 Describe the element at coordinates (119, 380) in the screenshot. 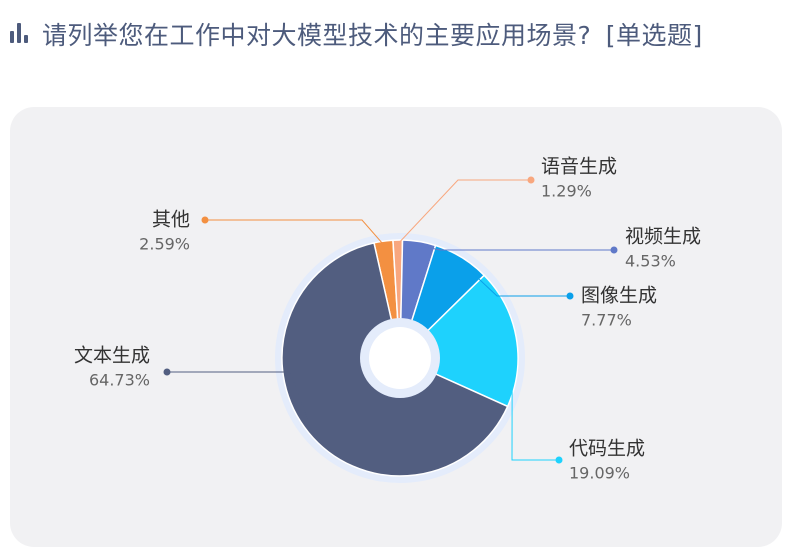

I see `slice-value-label: 64.73%` at that location.